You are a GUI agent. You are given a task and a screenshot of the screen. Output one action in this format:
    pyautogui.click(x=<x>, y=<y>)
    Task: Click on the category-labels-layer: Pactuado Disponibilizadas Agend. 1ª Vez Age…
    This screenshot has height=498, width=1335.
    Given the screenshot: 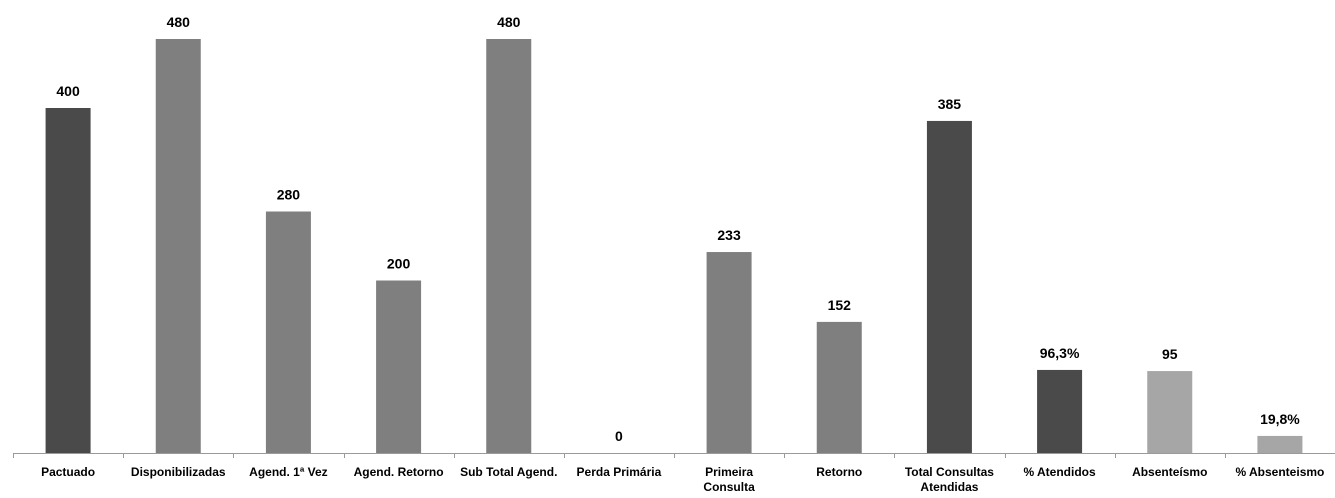 What is the action you would take?
    pyautogui.click(x=682, y=479)
    